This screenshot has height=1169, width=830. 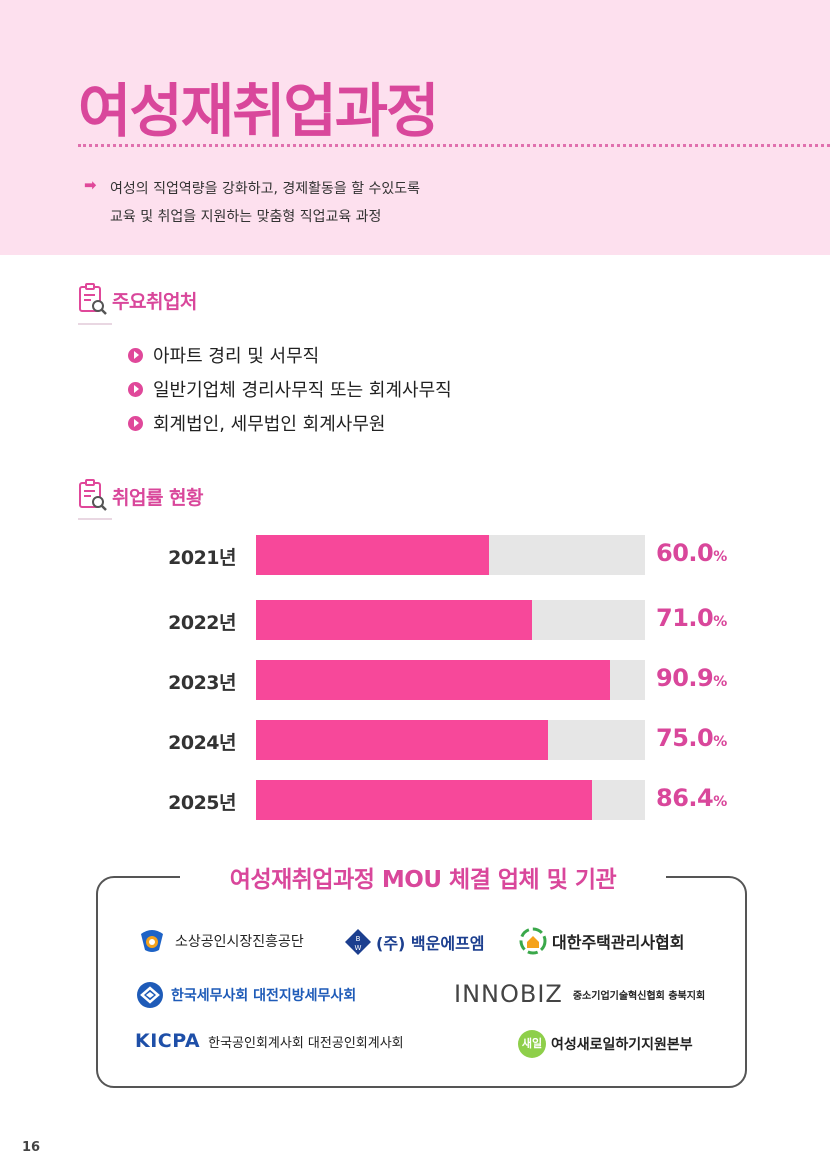 What do you see at coordinates (202, 683) in the screenshot?
I see `category-label: 2023년` at bounding box center [202, 683].